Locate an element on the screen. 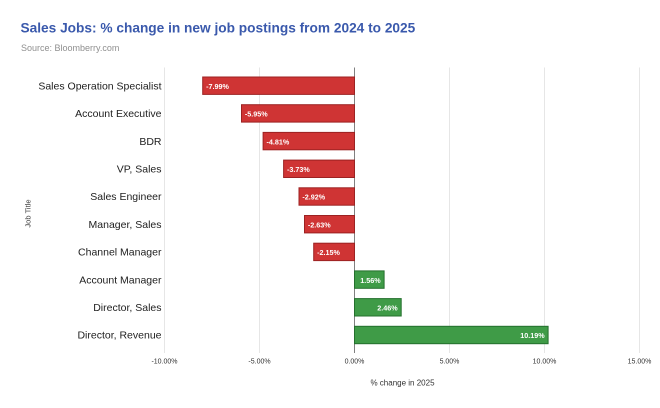 This screenshot has width=660, height=408. svg-text: Director, Revenue is located at coordinates (119, 336).